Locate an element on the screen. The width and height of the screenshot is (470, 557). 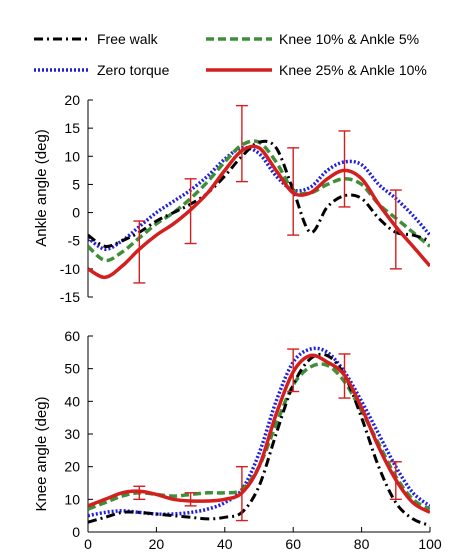
knee-y-axis-label: Knee angle (deg) is located at coordinates (41, 453).